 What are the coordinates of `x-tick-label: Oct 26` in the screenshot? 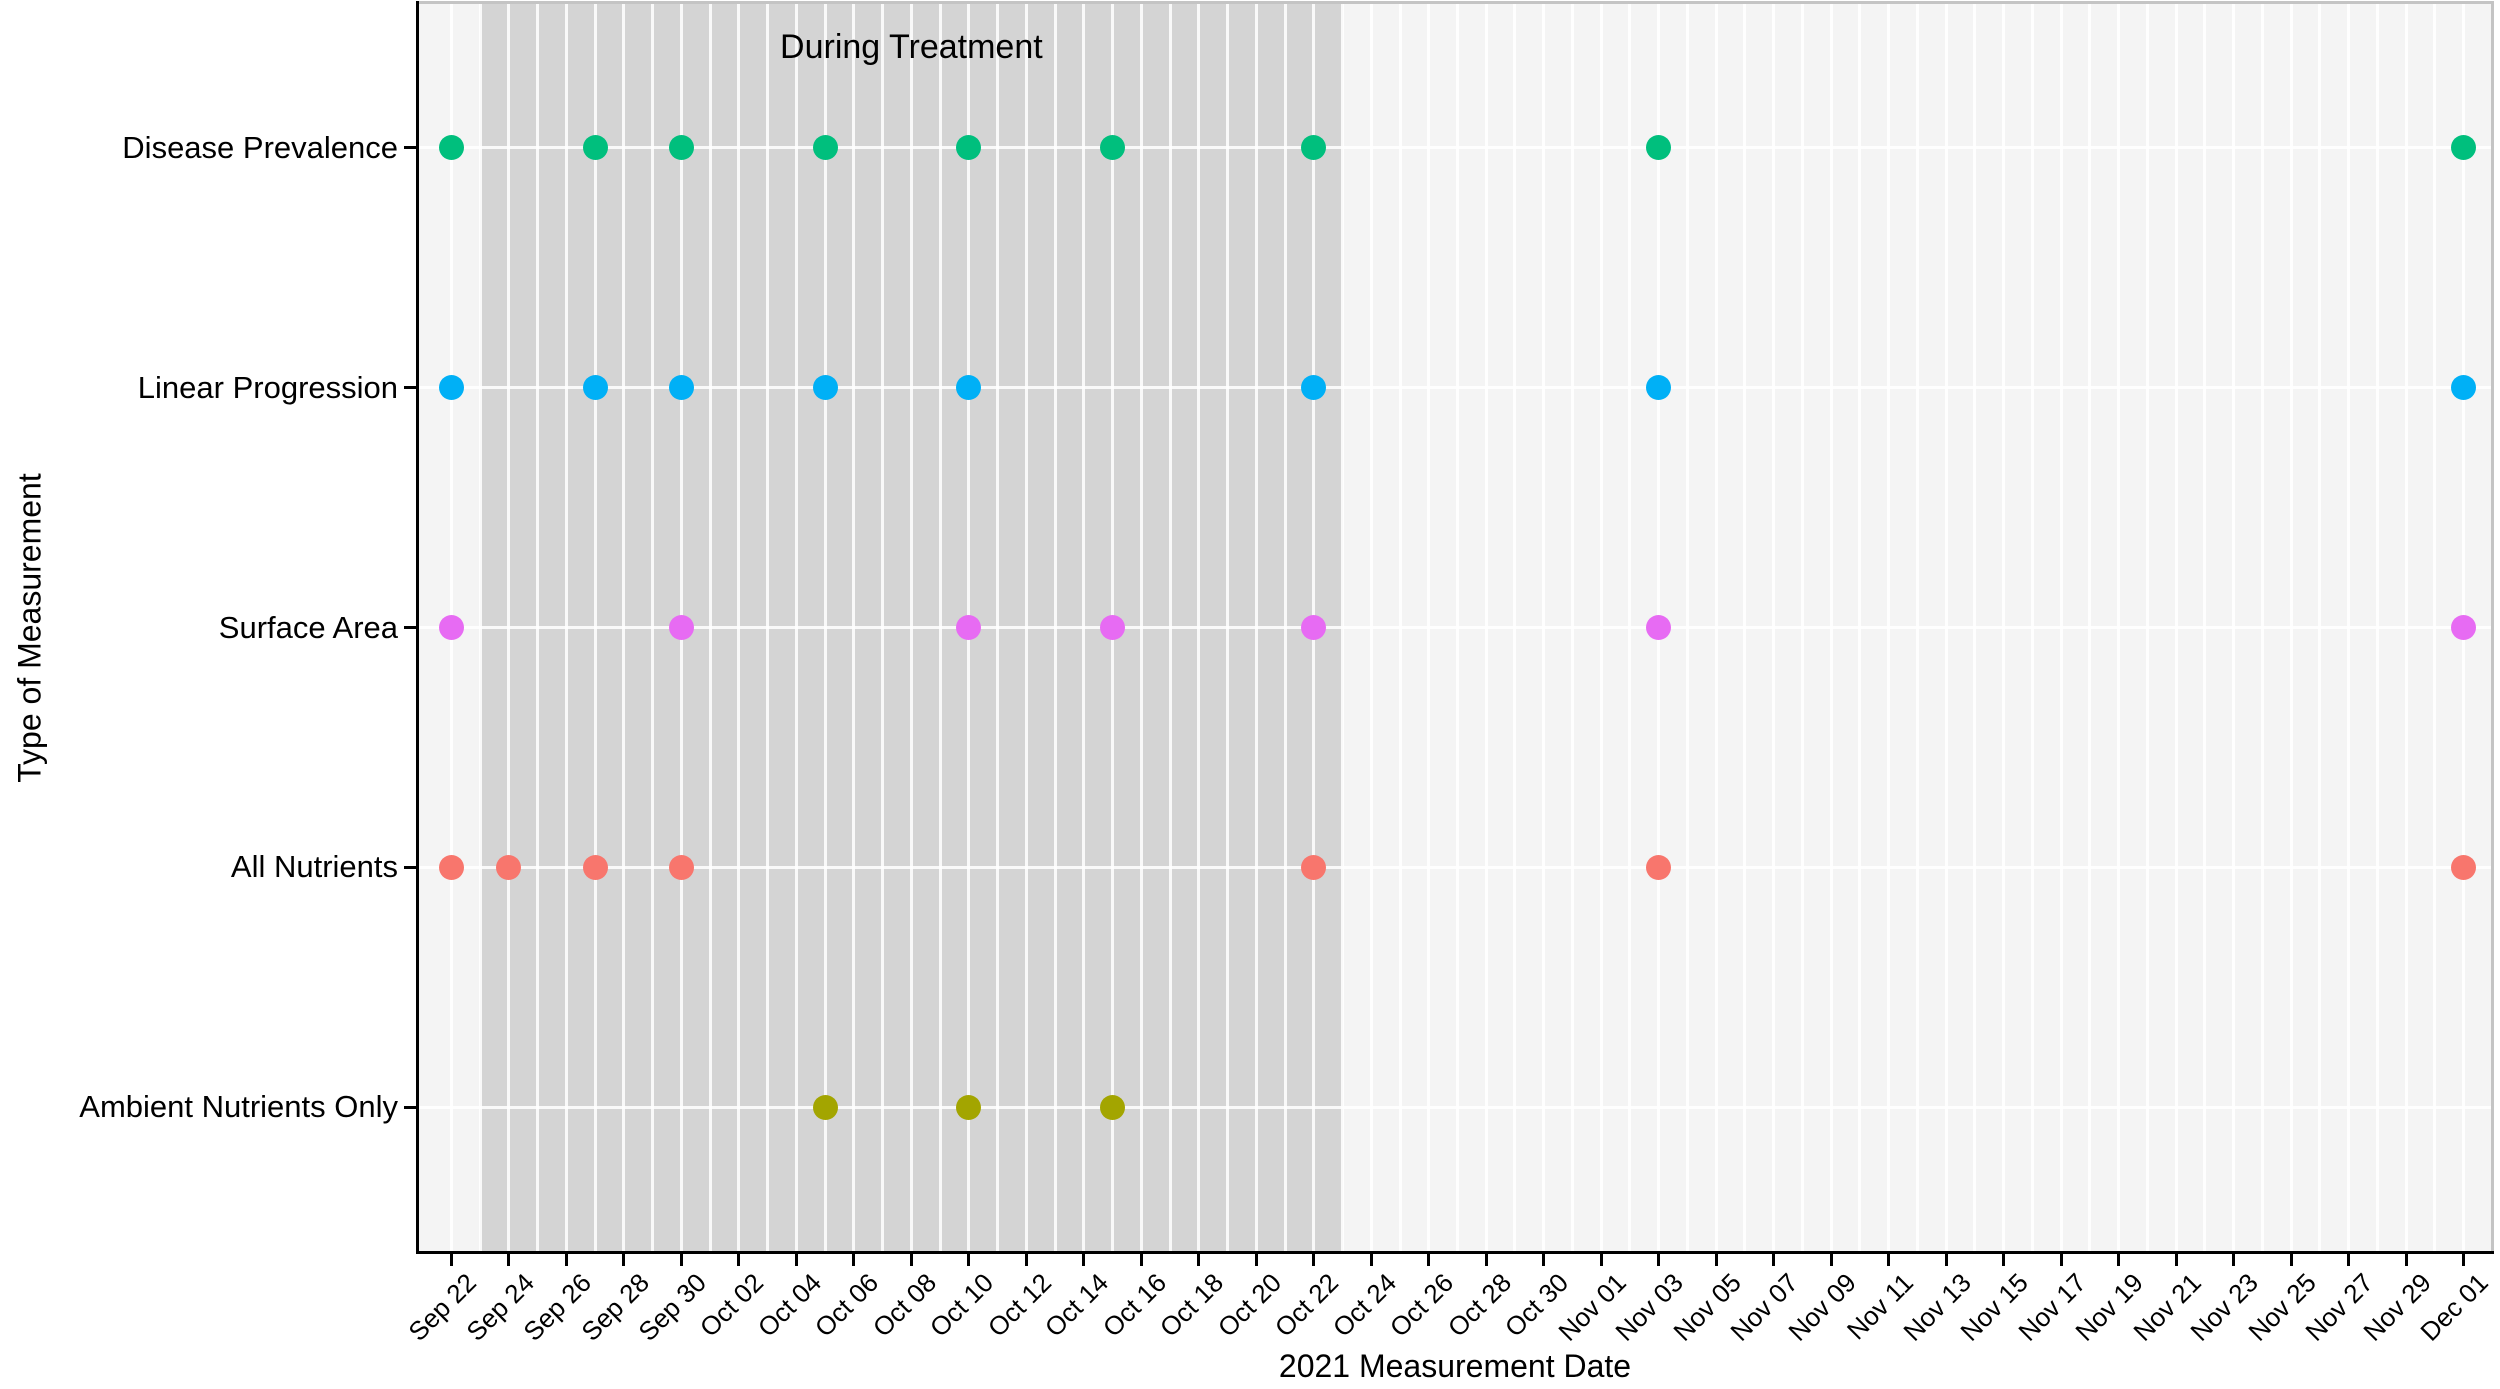 It's located at (1421, 1305).